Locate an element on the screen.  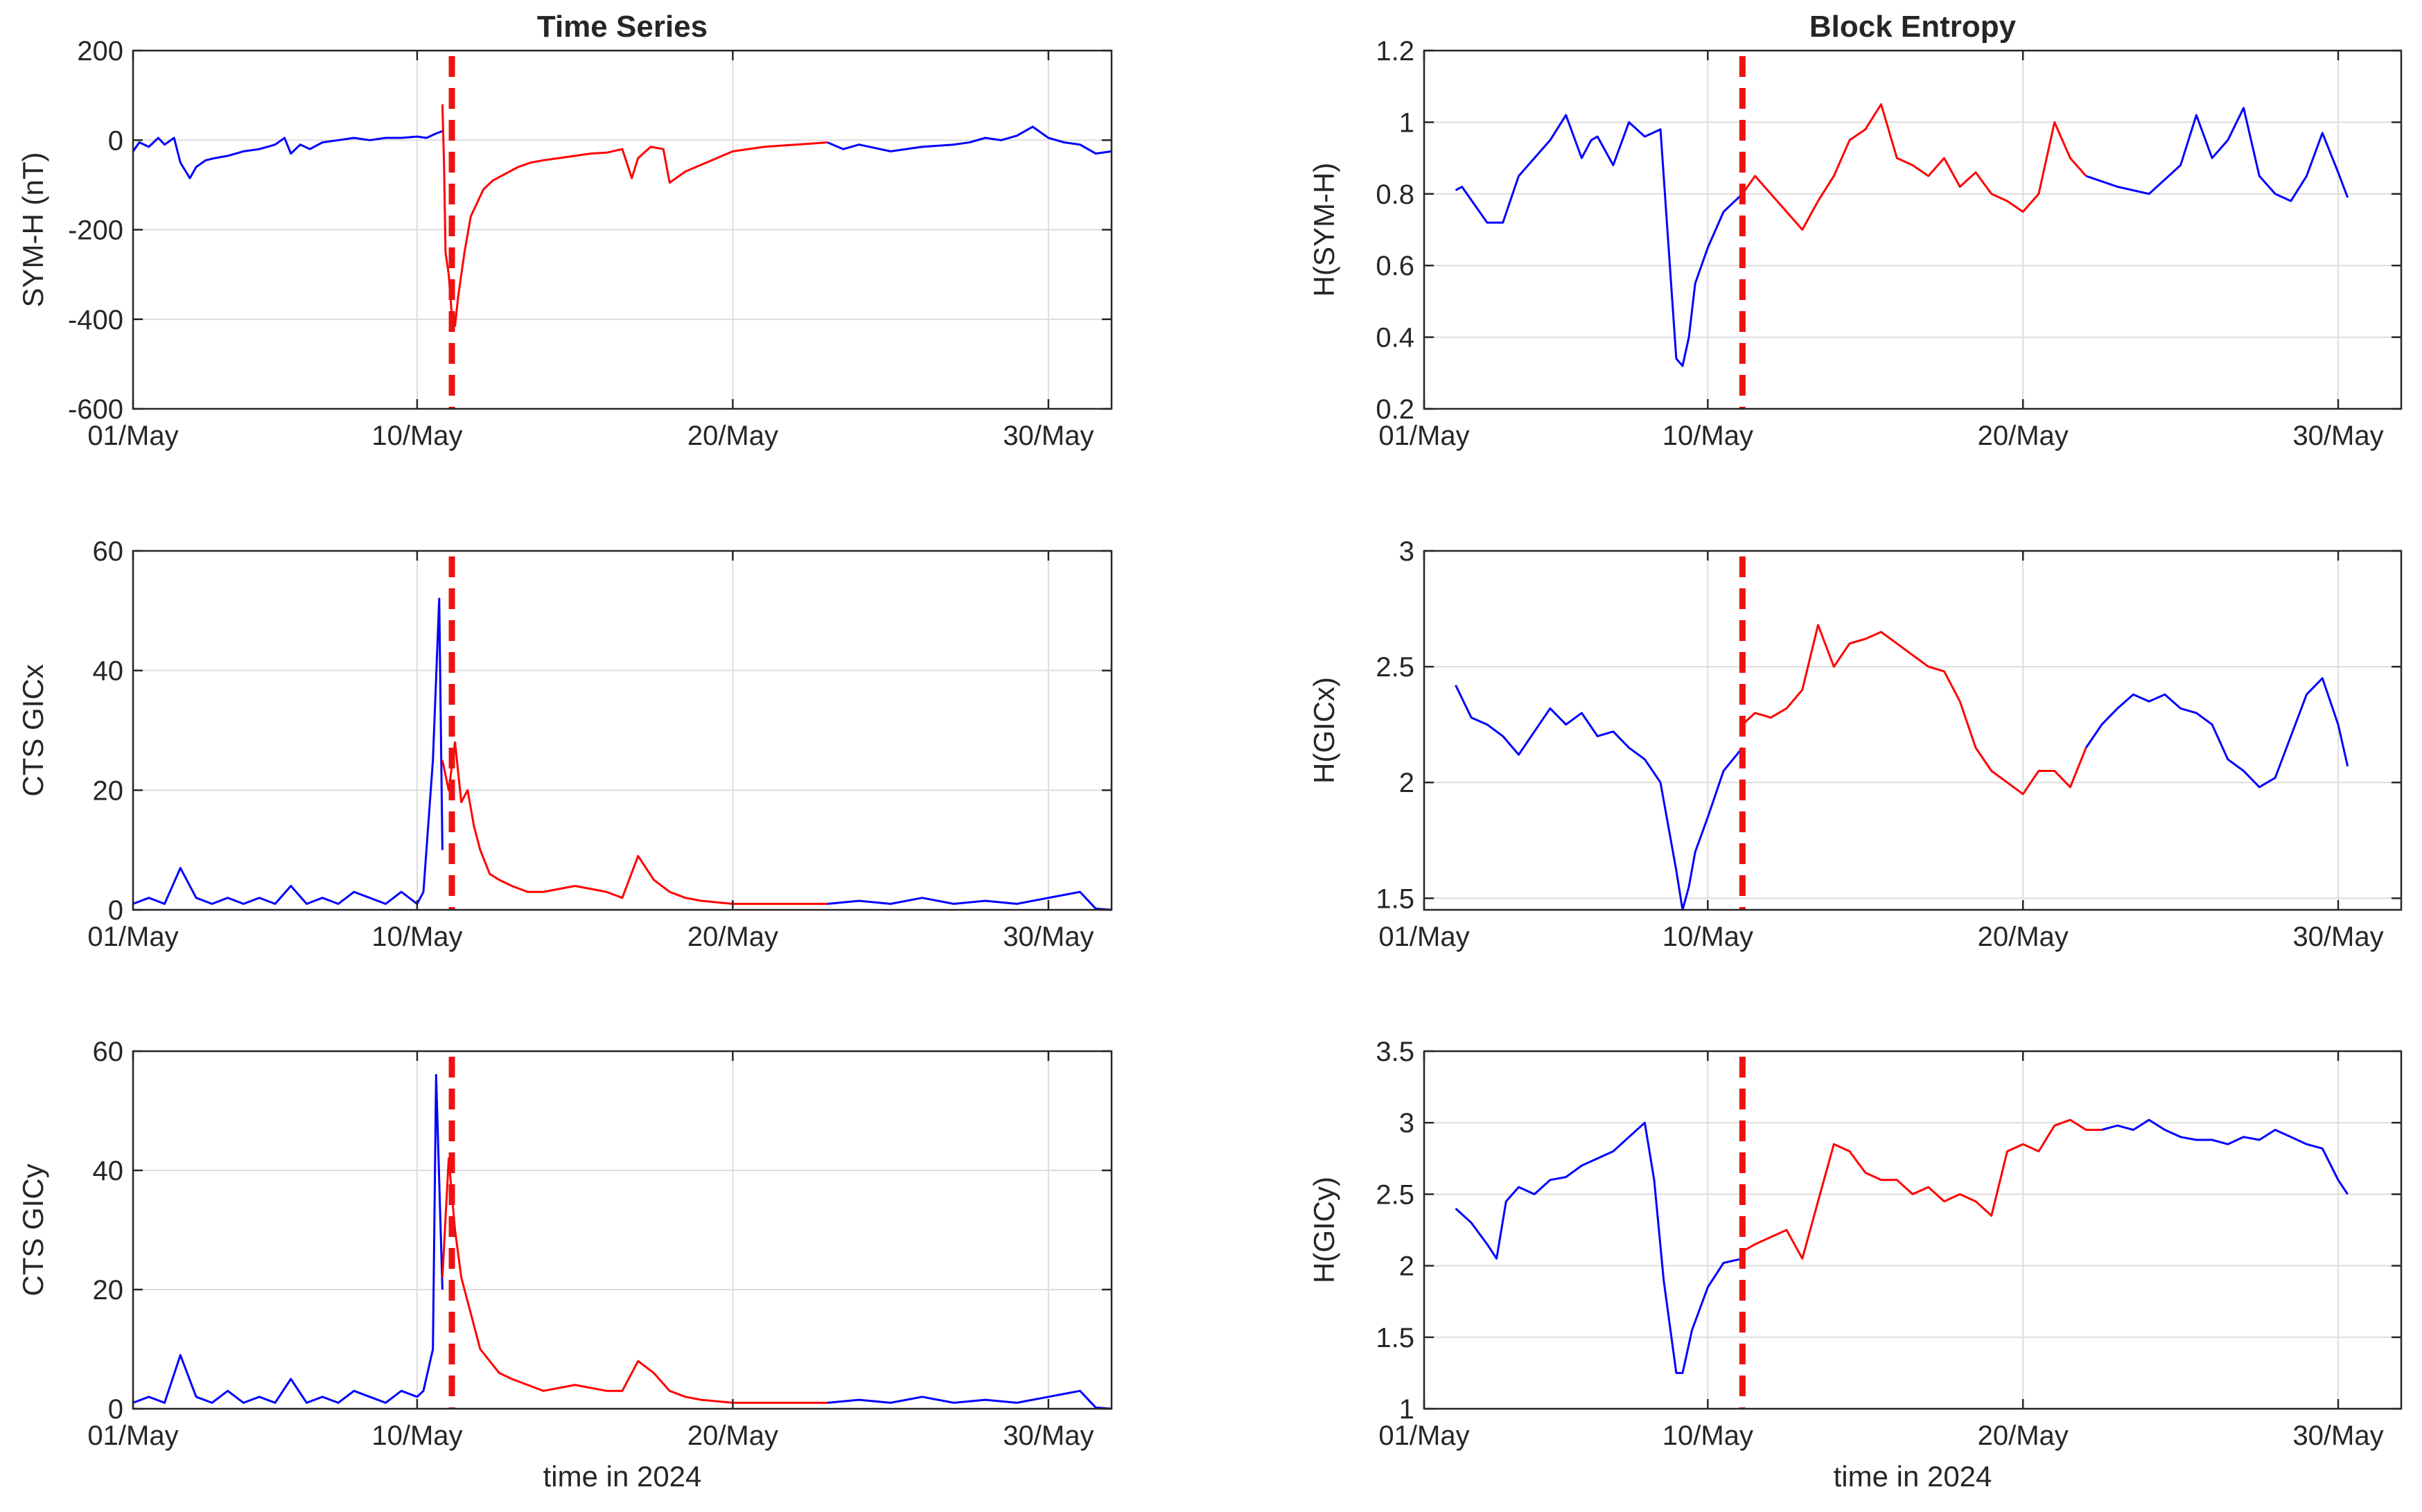
y-tick-label: 200 is located at coordinates (100, 51).